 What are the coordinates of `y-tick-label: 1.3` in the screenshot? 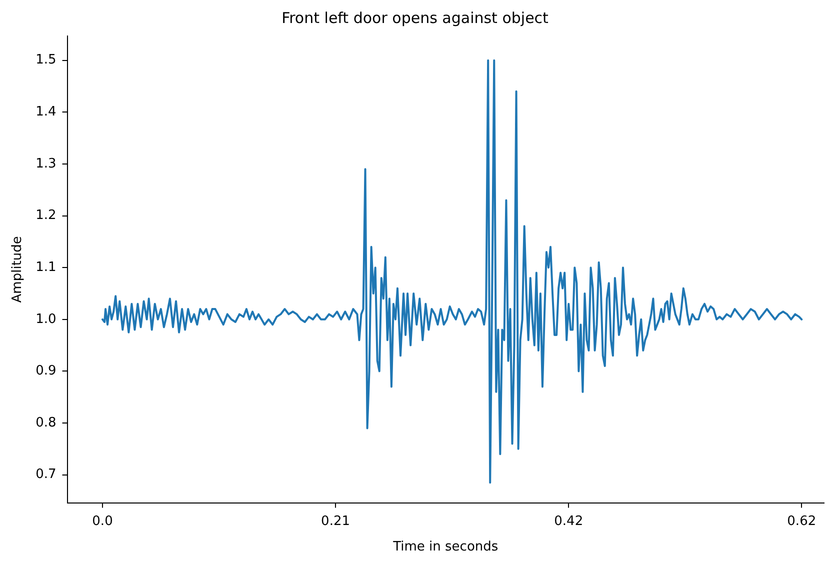 It's located at (46, 164).